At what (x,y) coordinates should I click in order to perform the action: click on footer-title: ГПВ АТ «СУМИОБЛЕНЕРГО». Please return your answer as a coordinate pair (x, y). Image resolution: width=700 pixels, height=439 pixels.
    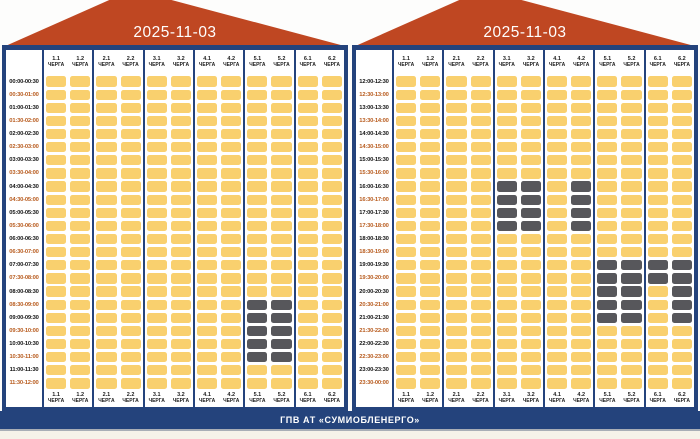
    Looking at the image, I should click on (350, 420).